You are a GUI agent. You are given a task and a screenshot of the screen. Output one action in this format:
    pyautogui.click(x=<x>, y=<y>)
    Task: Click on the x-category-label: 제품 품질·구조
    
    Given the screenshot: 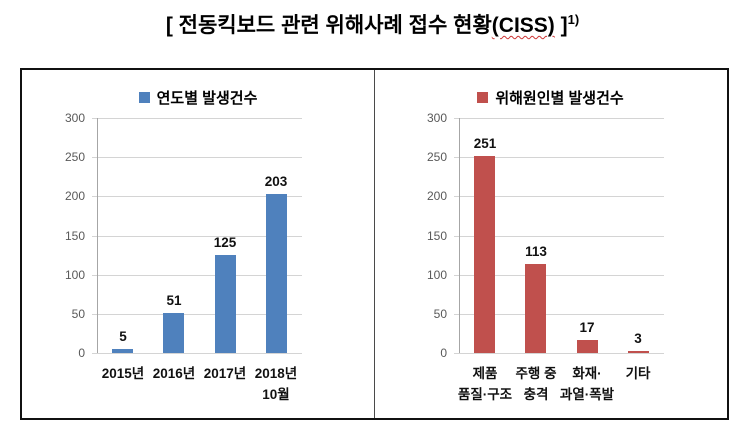 What is the action you would take?
    pyautogui.click(x=485, y=384)
    